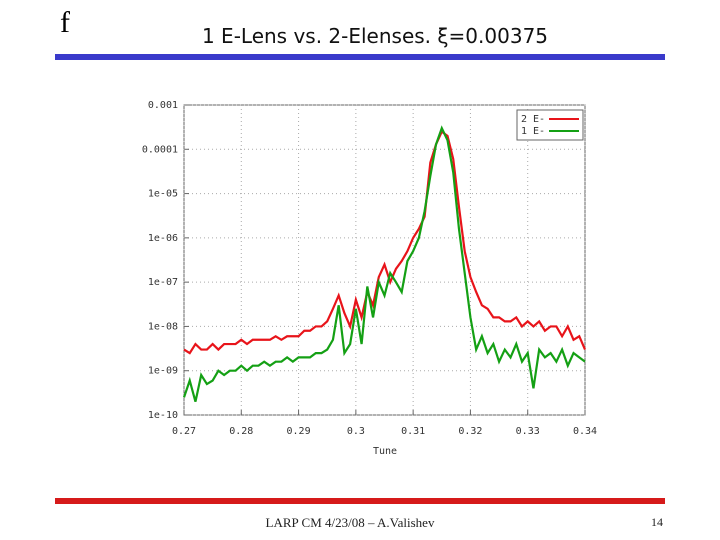 This screenshot has width=720, height=540. I want to click on footer: LARP CM 4/23/08 – A.Valishev, so click(350, 522).